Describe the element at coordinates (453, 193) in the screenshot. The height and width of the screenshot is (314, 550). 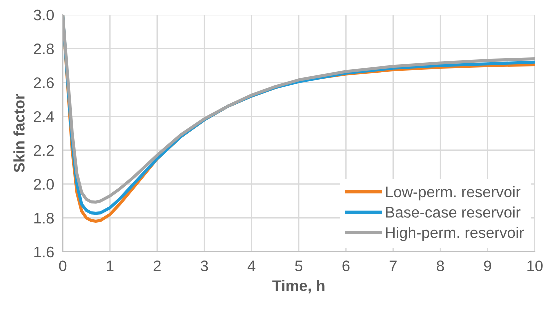
I see `legend-label: Low-perm. reservoir` at that location.